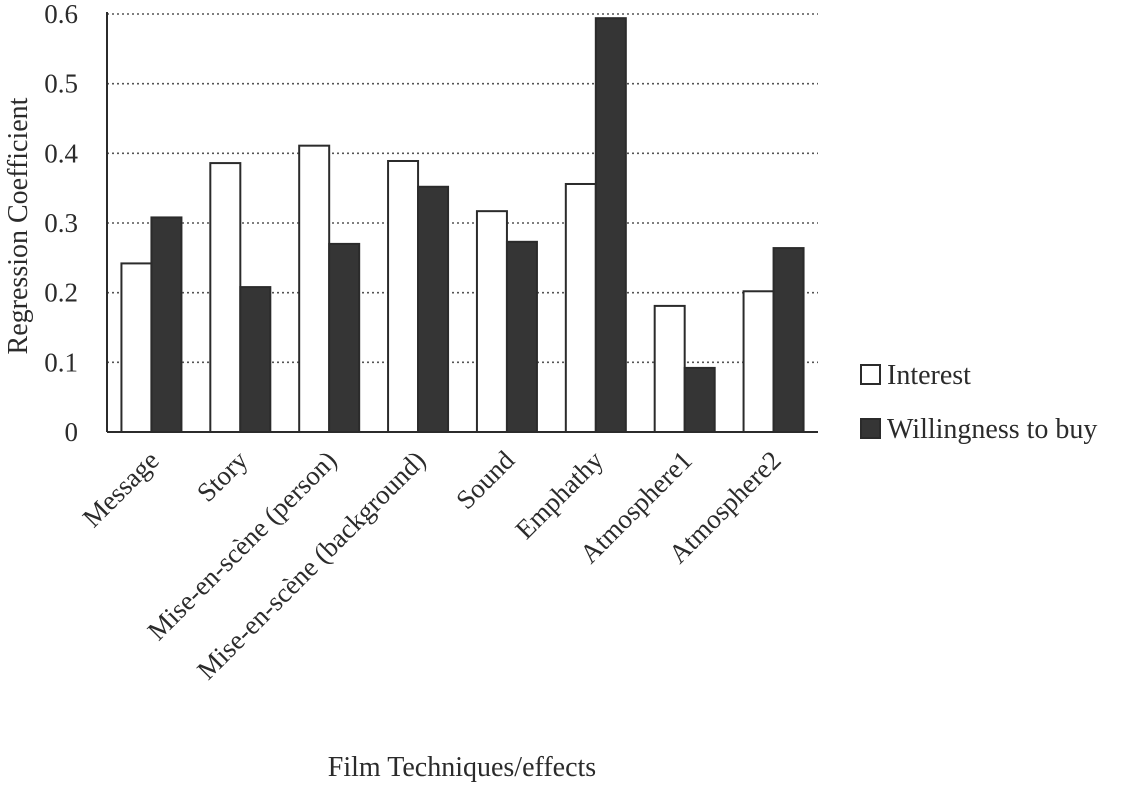 The height and width of the screenshot is (787, 1127). I want to click on x-tick-label: Story, so click(222, 476).